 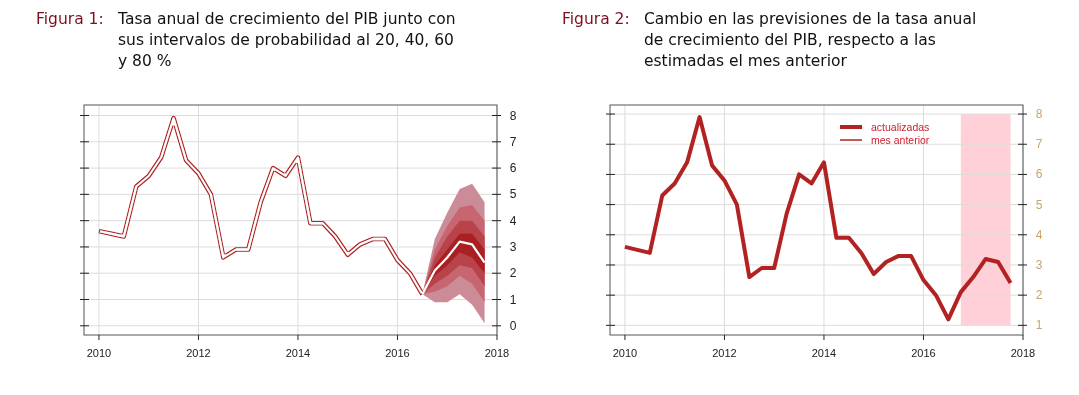 I want to click on legend-label: actualizadas, so click(x=900, y=127).